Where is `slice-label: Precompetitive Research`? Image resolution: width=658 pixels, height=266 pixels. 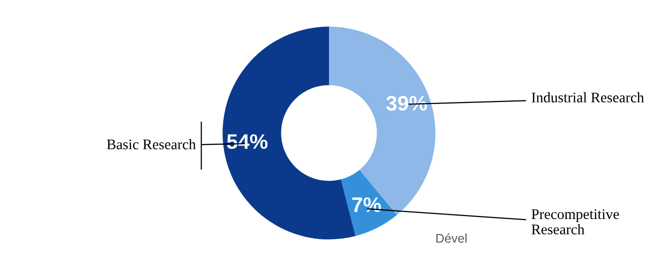 slice-label: Precompetitive Research is located at coordinates (575, 221).